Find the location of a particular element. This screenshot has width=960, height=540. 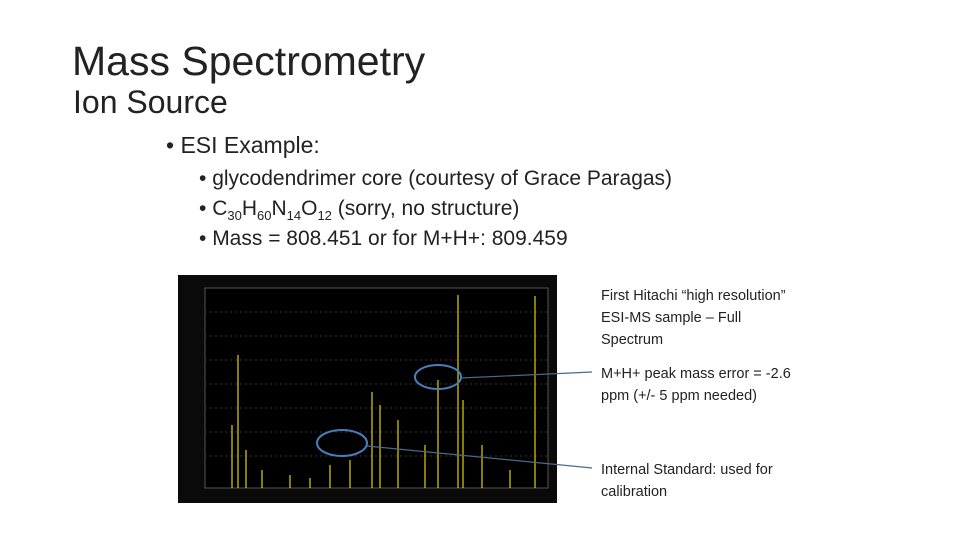

formula-part: C is located at coordinates (220, 208).